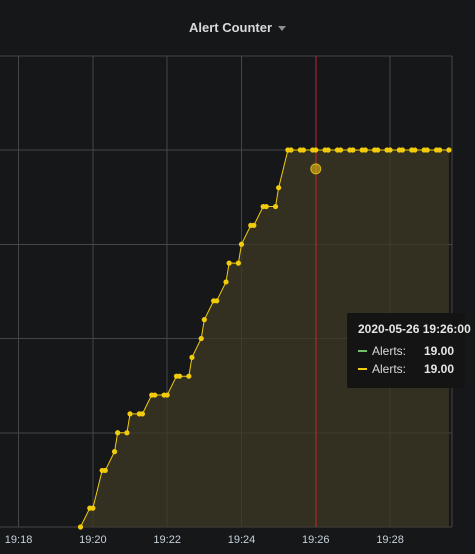 This screenshot has width=475, height=554. Describe the element at coordinates (19, 540) in the screenshot. I see `x-tick-label: 19:18` at that location.